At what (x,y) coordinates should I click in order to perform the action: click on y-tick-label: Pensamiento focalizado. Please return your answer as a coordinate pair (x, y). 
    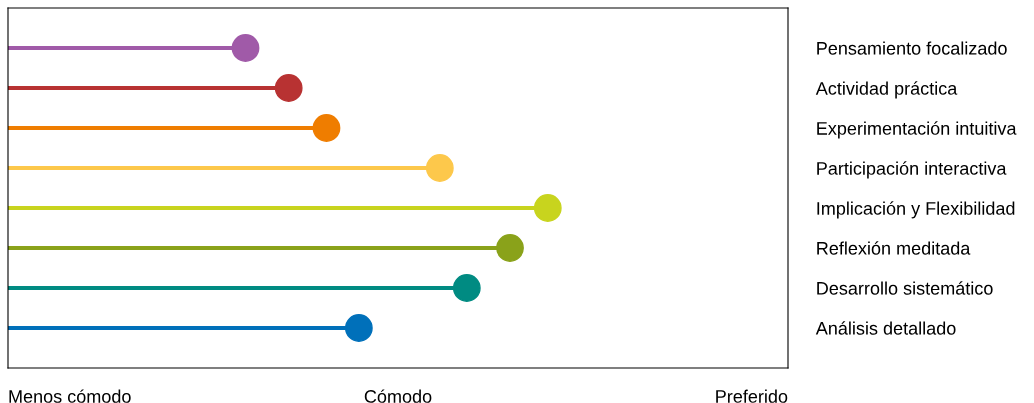
    Looking at the image, I should click on (912, 48).